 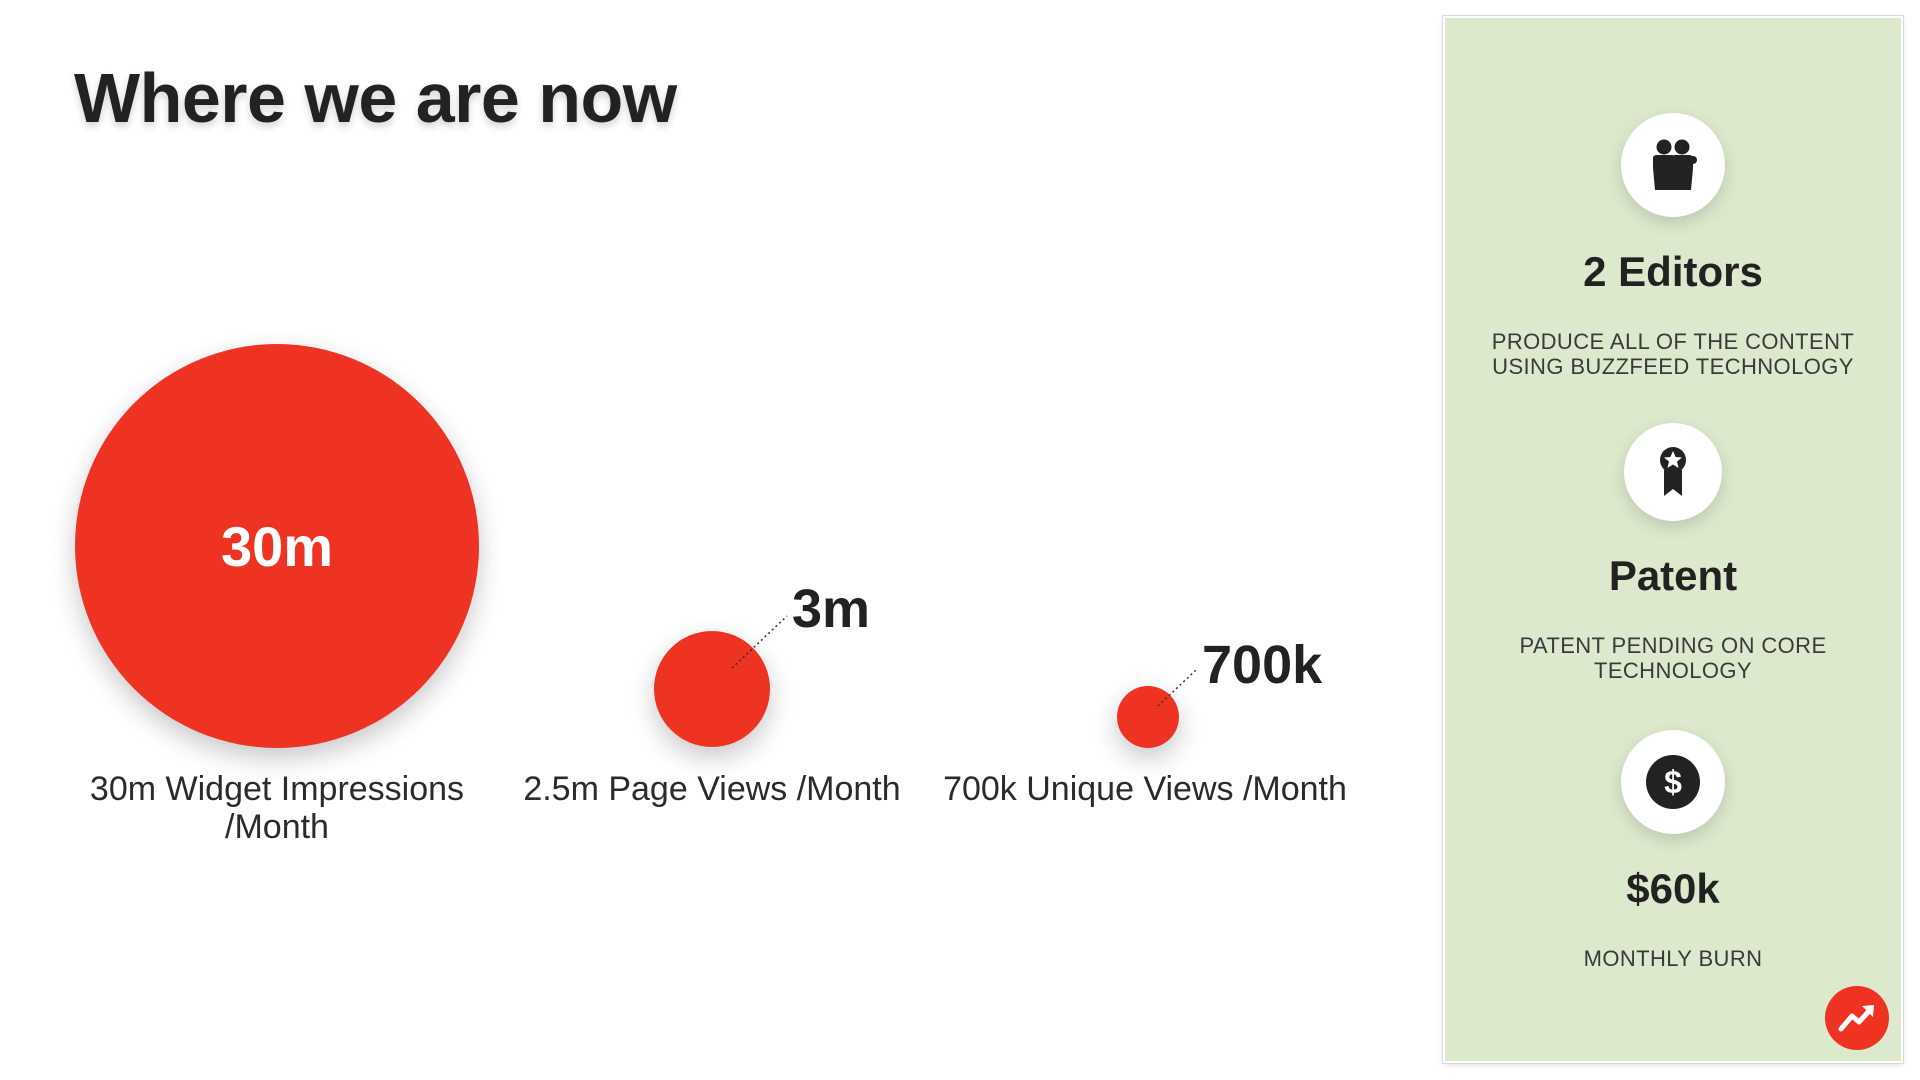 I want to click on metric-value: 30m, so click(x=277, y=546).